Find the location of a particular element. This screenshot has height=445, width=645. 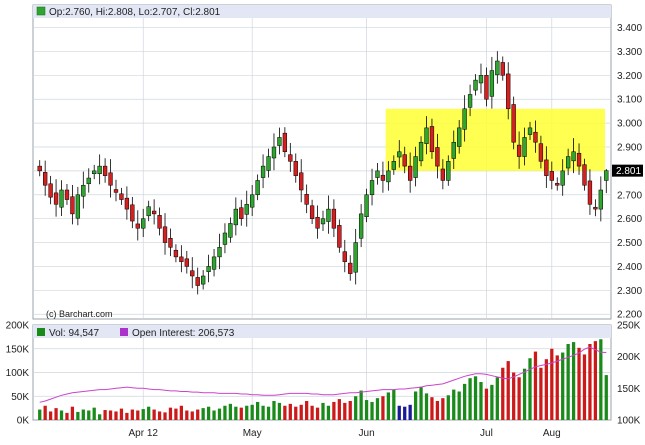

resistance-highlight-zone is located at coordinates (495, 139).